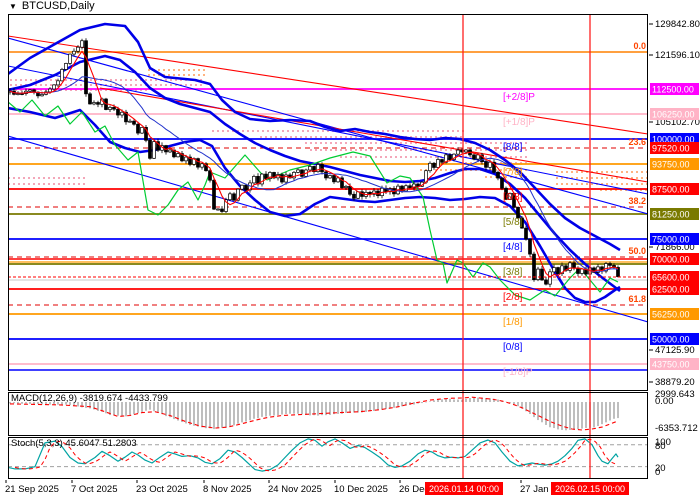  What do you see at coordinates (664, 401) in the screenshot?
I see `macd-axis-label: 0.00` at bounding box center [664, 401].